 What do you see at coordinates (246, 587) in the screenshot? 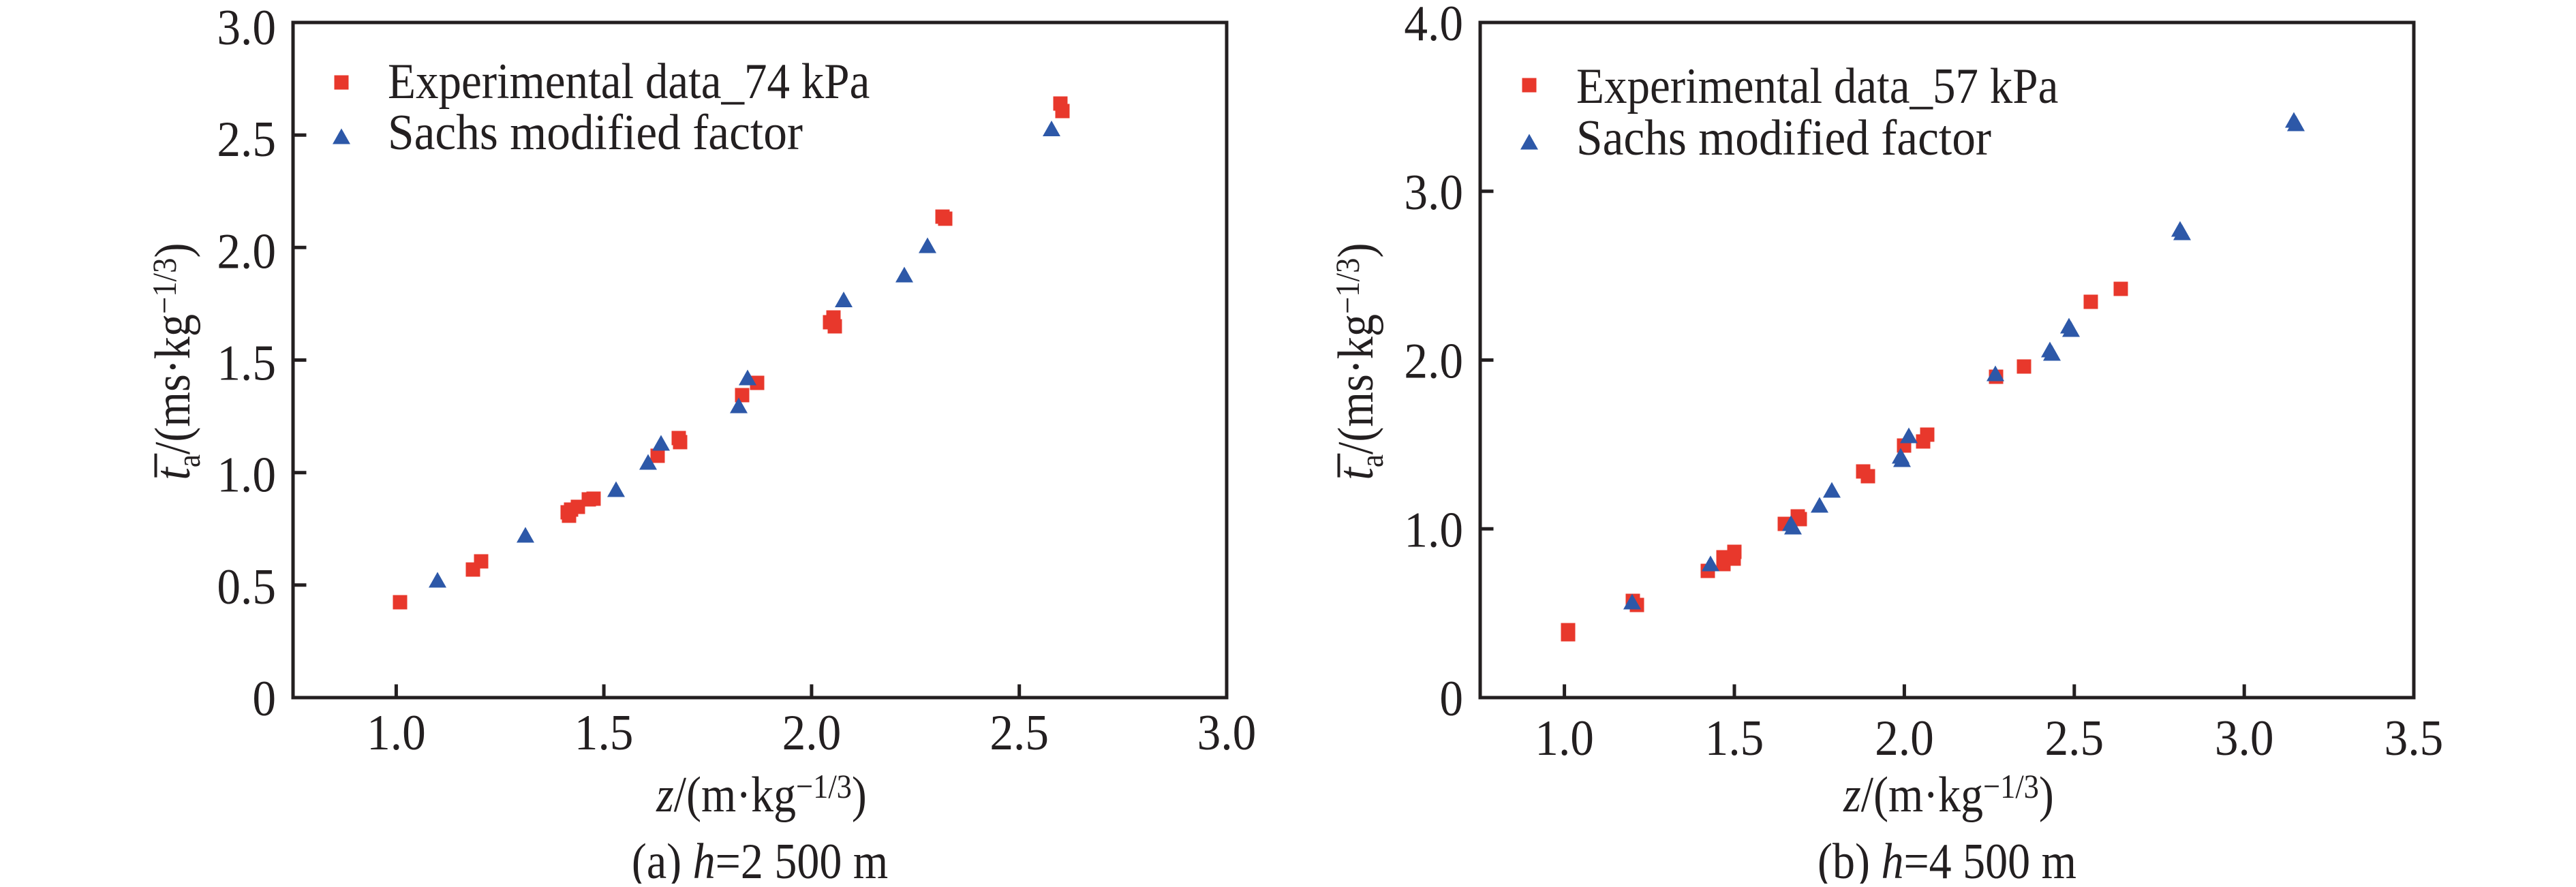
I see `svg-text: 0.5` at bounding box center [246, 587].